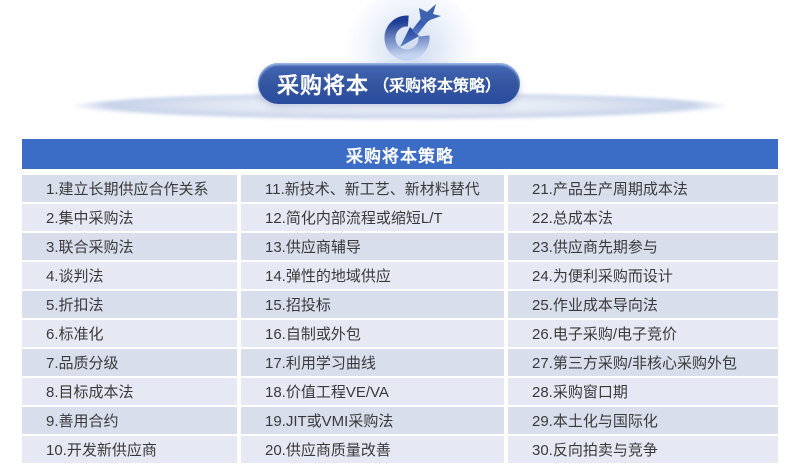 This screenshot has width=800, height=470. What do you see at coordinates (129, 391) in the screenshot?
I see `strategy-cell: 8.目标成本法` at bounding box center [129, 391].